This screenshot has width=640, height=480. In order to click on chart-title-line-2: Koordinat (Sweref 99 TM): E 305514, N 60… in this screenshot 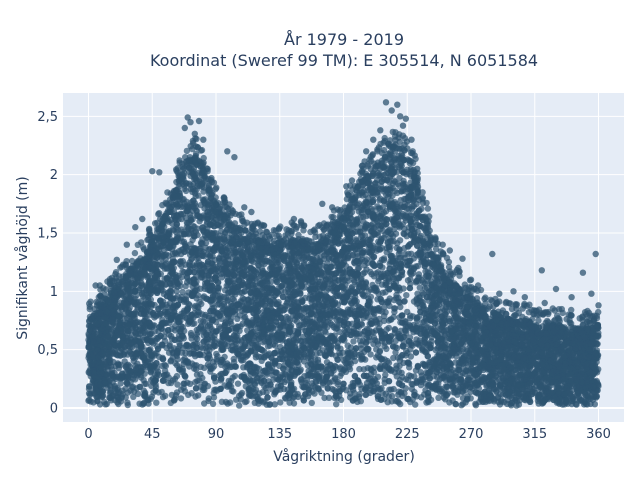, I will do `click(344, 60)`.